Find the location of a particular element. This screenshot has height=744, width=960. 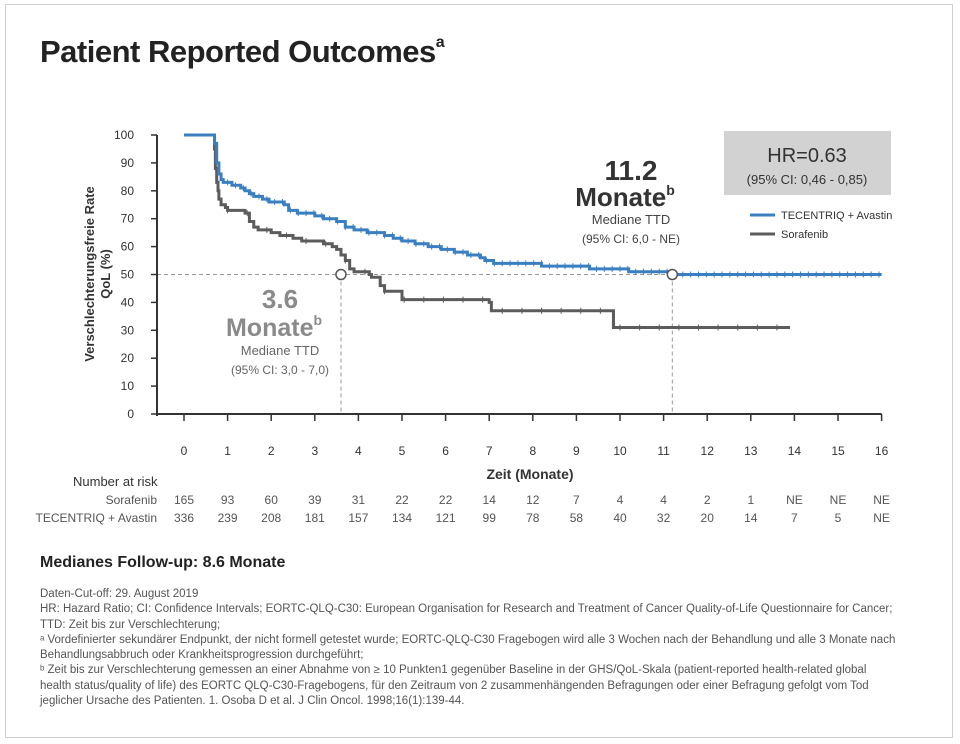

risk-table-header: Number at risk is located at coordinates (115, 481).